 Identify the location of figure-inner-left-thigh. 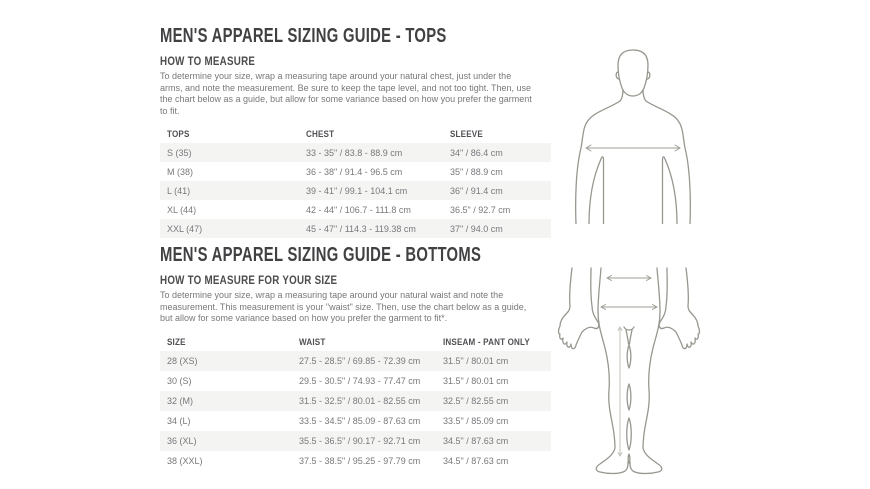
(627, 337).